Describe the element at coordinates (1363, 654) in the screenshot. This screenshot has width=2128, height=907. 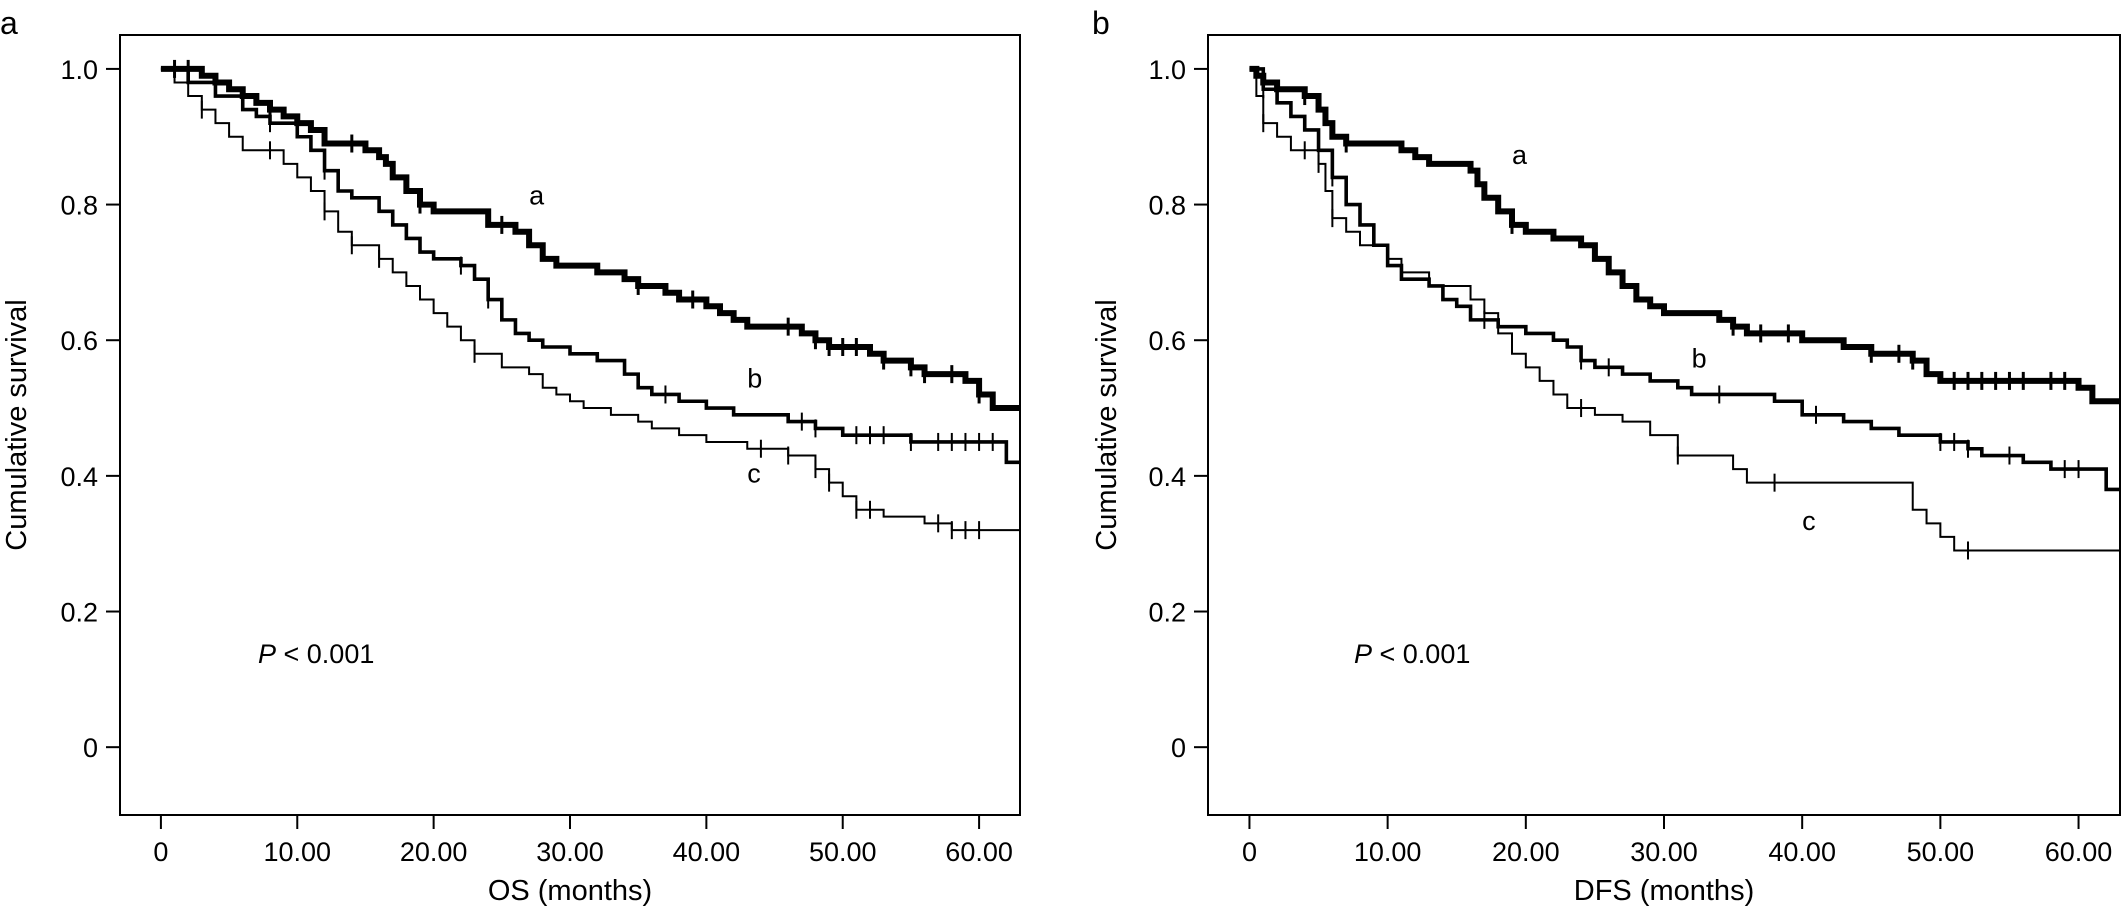
I see `panel-b-p-symbol: P` at that location.